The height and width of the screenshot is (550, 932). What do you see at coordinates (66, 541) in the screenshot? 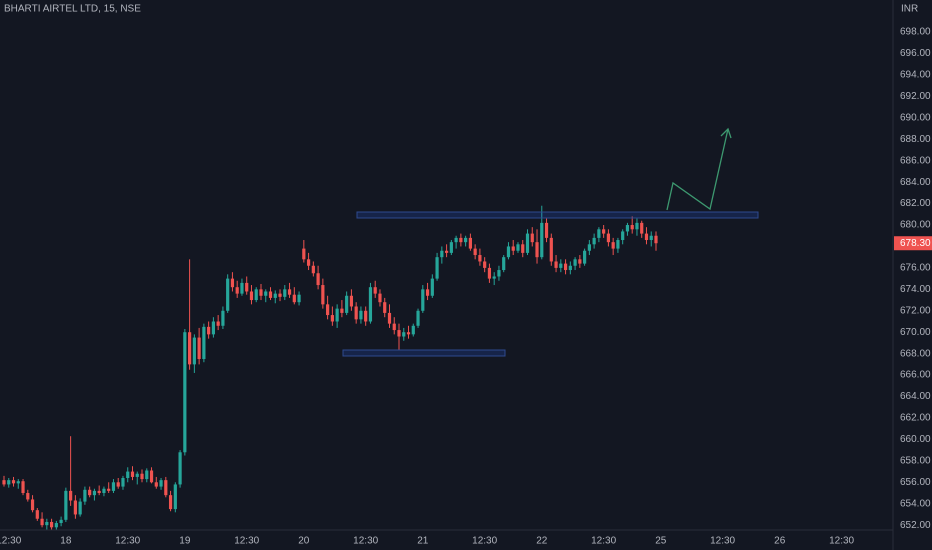
I see `x-tick-label: 18` at bounding box center [66, 541].